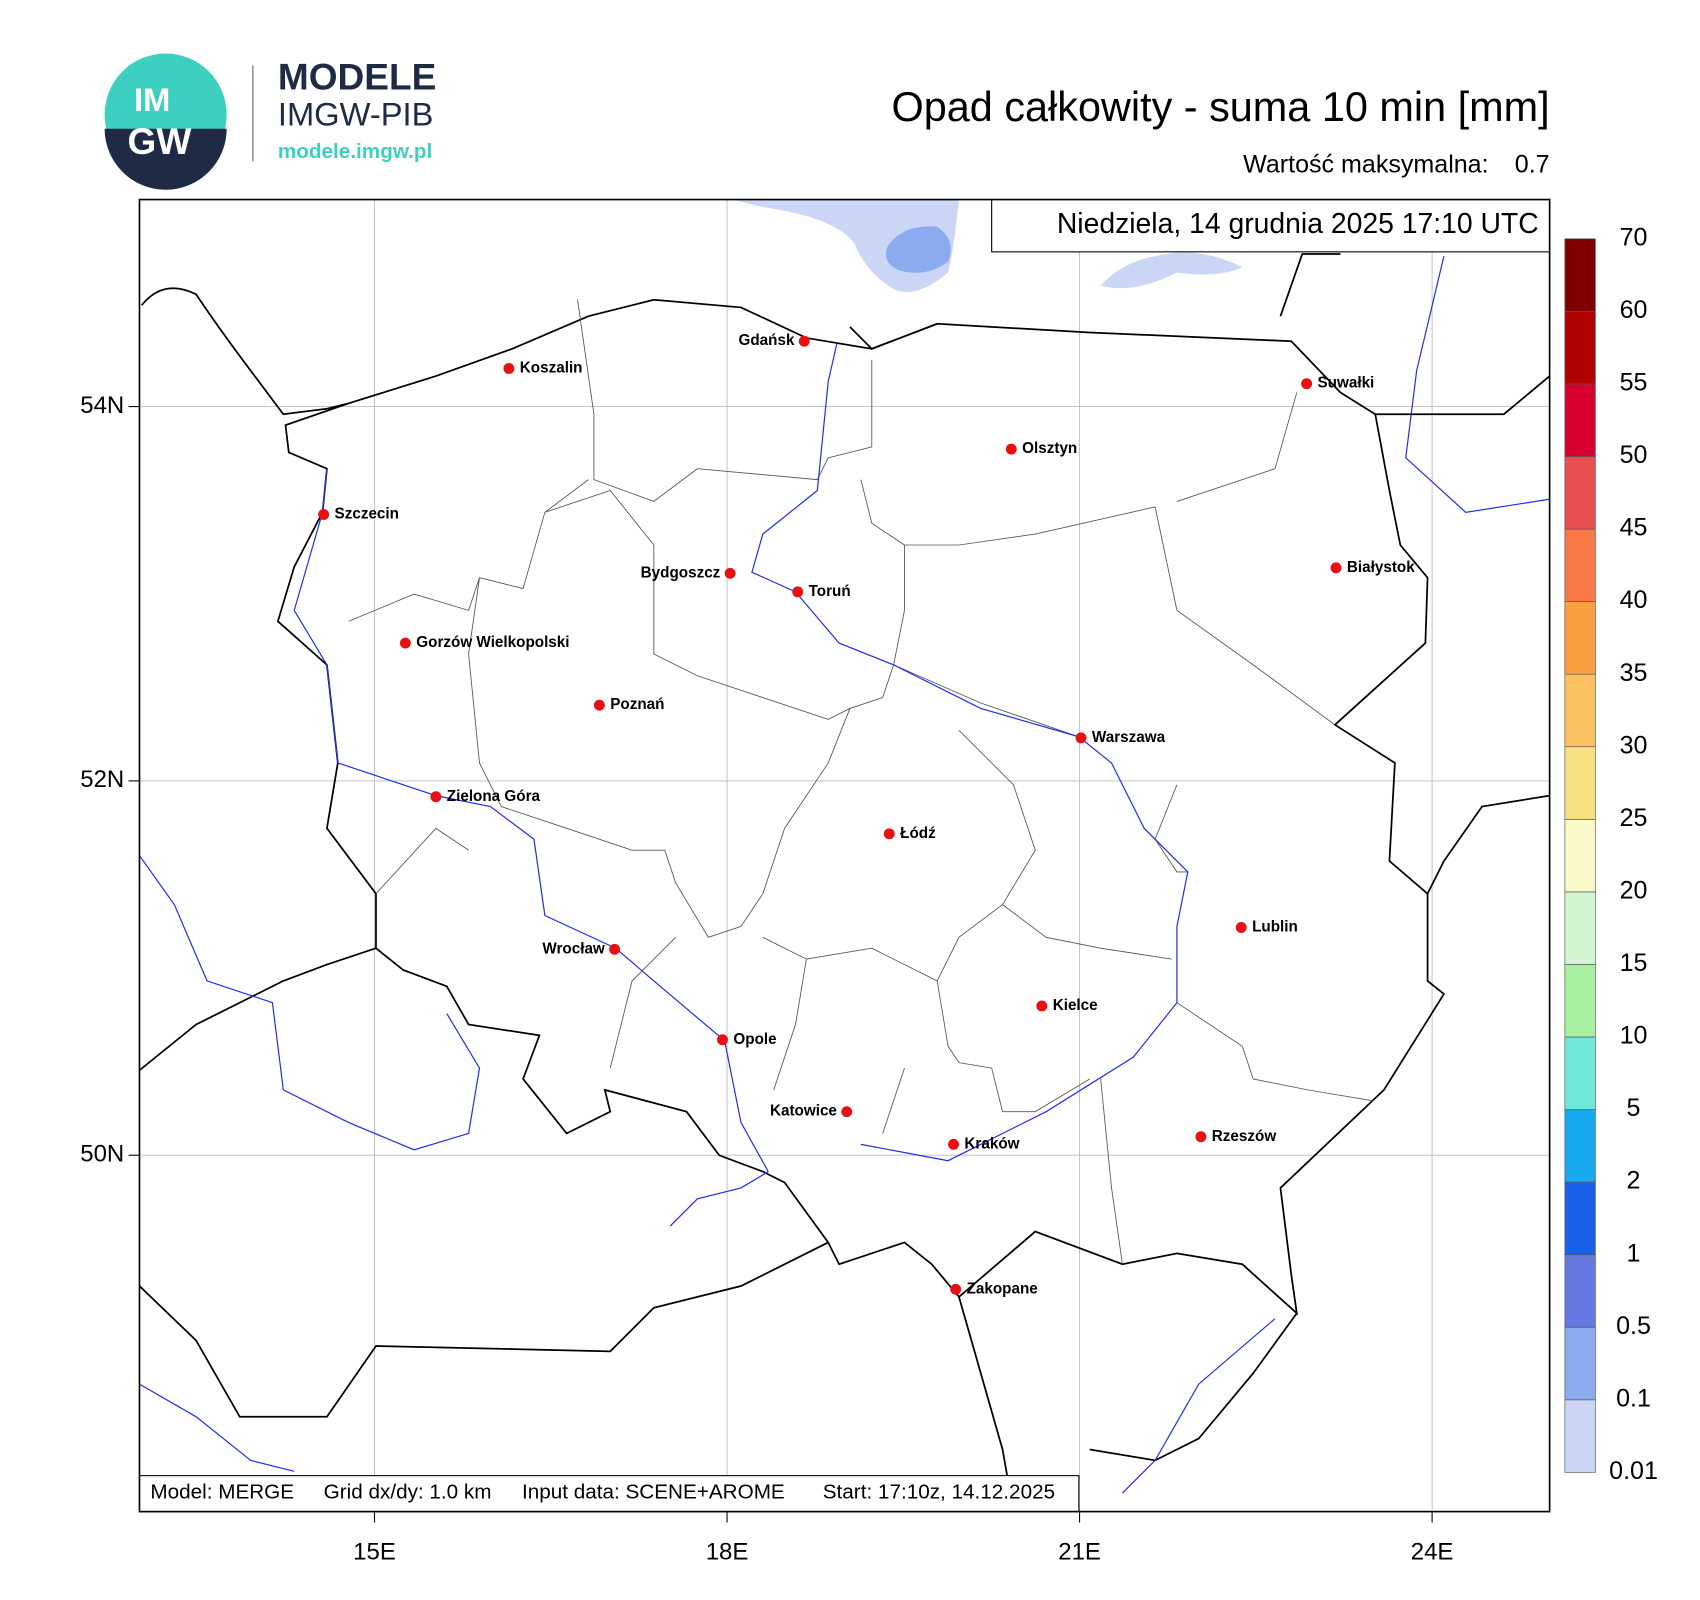 This screenshot has width=1700, height=1600. Describe the element at coordinates (1049, 448) in the screenshot. I see `city-label: Olsztyn` at that location.